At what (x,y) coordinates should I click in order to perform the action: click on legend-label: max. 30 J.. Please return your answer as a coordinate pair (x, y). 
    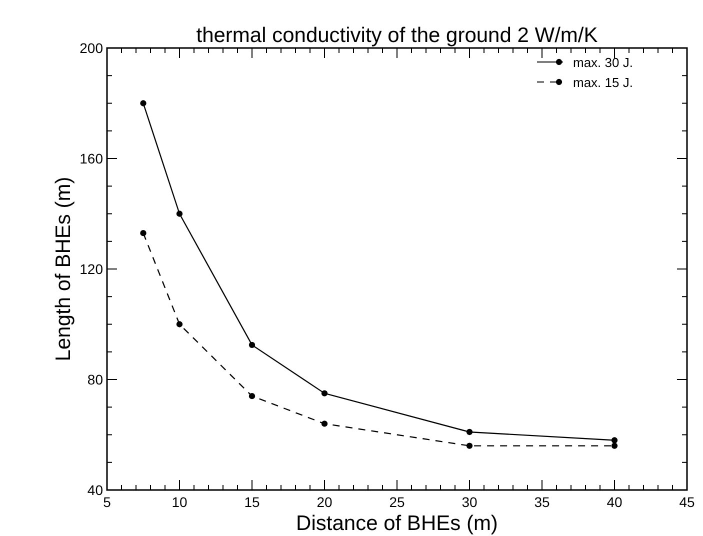
    Looking at the image, I should click on (603, 62).